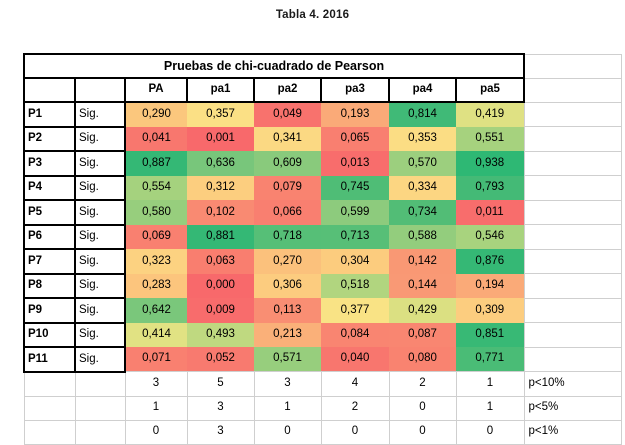 This screenshot has width=625, height=445. I want to click on p-value-cell: 0,066, so click(287, 212).